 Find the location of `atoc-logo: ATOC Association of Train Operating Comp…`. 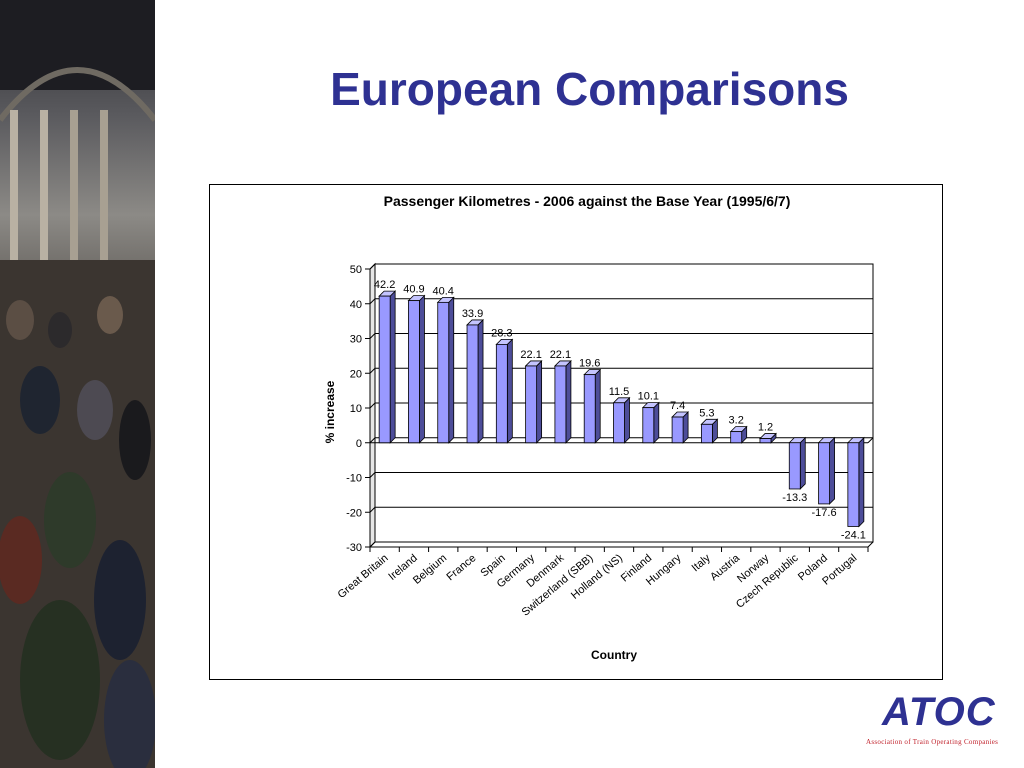

atoc-logo: ATOC Association of Train Operating Comp… is located at coordinates (935, 720).